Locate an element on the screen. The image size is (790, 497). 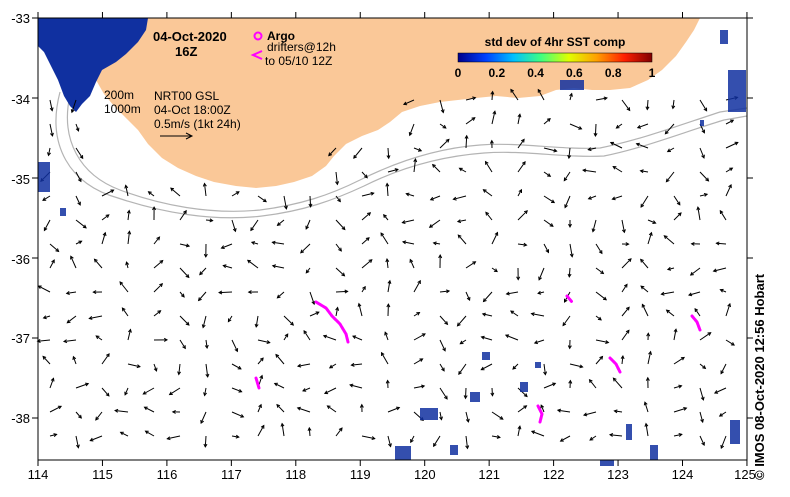
lon-tick-121: 121 is located at coordinates (489, 474).